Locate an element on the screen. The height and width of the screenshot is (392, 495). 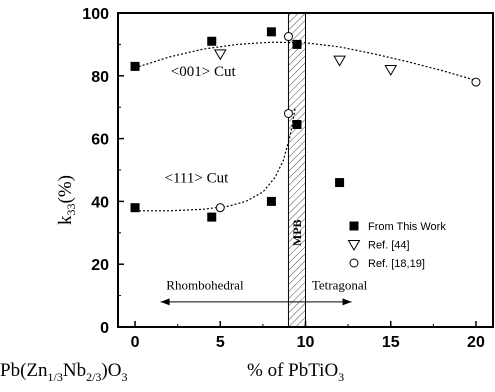
x-tick-label: 0 is located at coordinates (135, 342).